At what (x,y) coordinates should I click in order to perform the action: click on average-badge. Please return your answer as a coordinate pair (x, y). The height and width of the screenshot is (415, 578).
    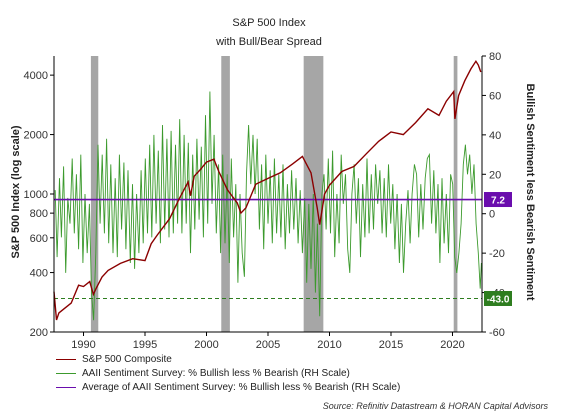
    Looking at the image, I should click on (498, 200).